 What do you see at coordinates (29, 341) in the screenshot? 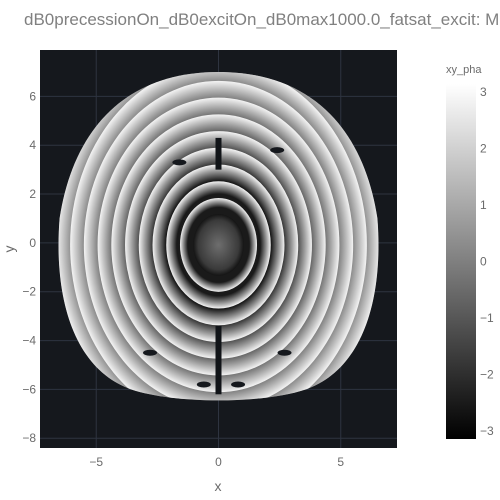
I see `y-tick-label: −4` at bounding box center [29, 341].